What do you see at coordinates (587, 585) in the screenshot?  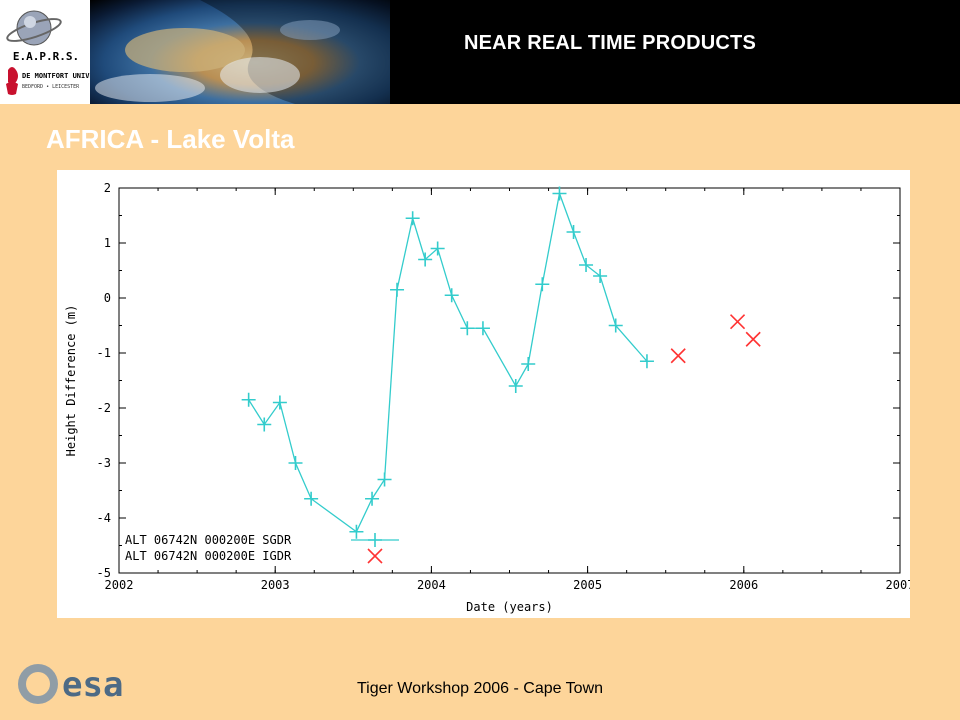 I see `x-tick-label: 2005` at bounding box center [587, 585].